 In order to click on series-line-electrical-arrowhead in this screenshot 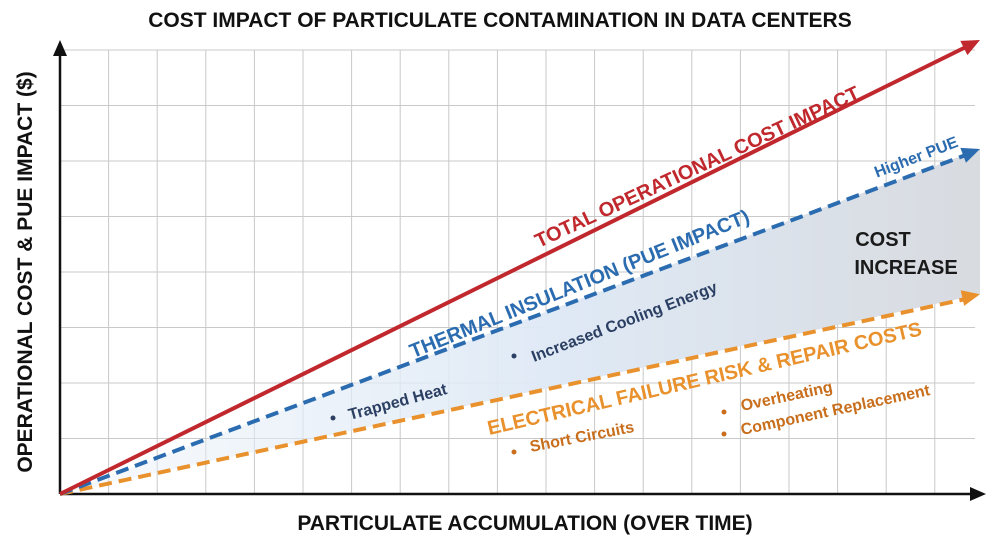, I will do `click(970, 298)`.